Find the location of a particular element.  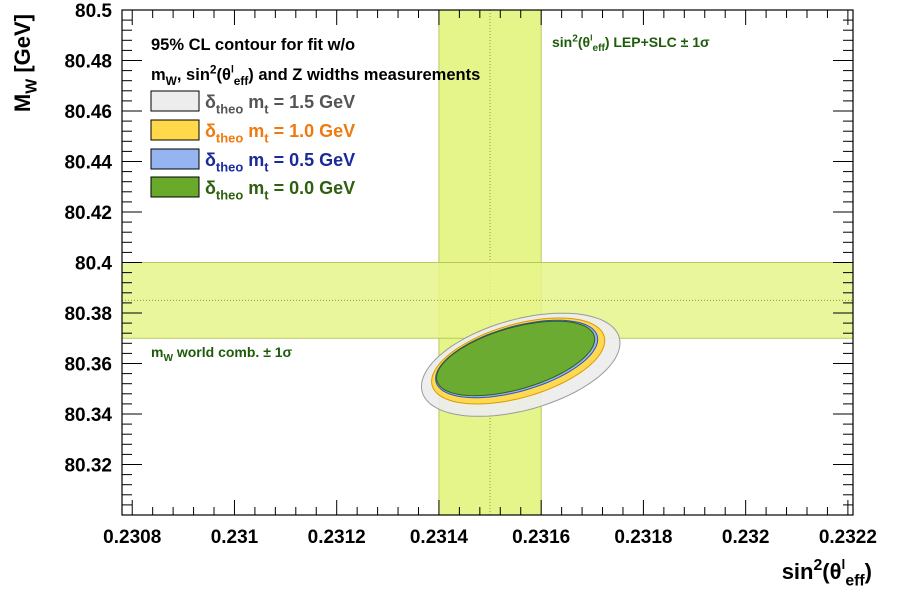

x-tick-label: 0.232 is located at coordinates (746, 537).